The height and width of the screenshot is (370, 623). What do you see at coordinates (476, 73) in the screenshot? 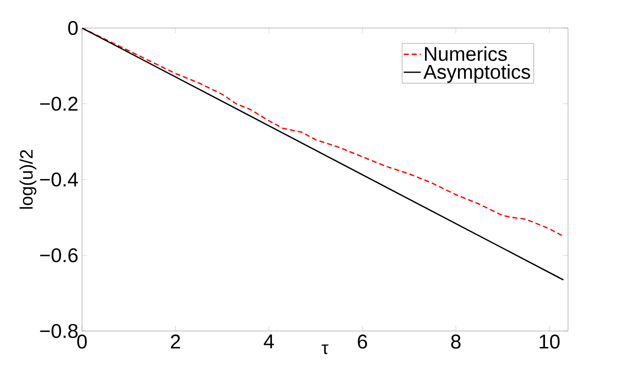
I see `legend-label: Asymptotics` at bounding box center [476, 73].